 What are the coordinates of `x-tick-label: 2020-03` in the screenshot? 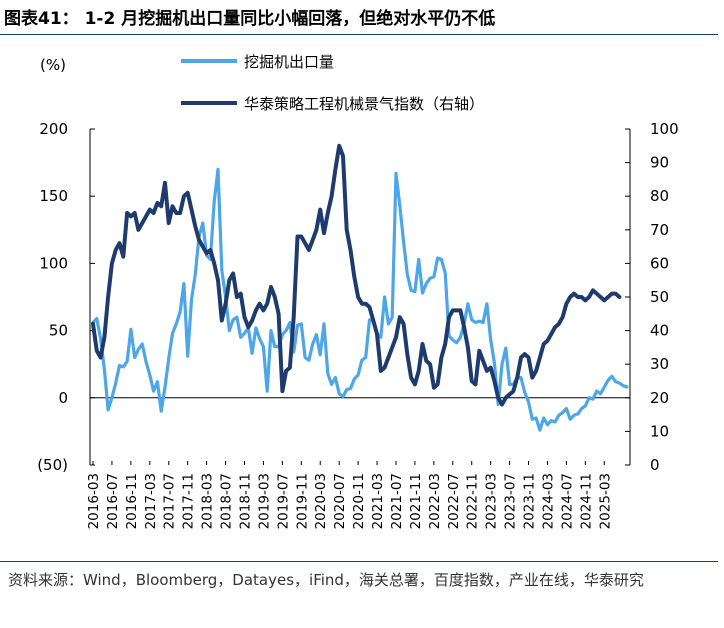 It's located at (321, 501).